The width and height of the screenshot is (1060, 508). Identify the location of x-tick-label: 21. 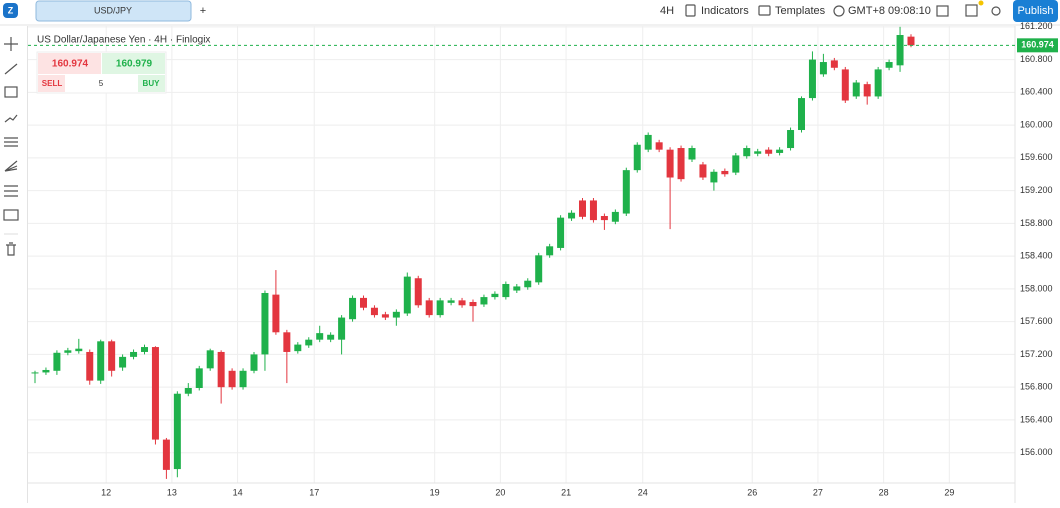
(566, 492).